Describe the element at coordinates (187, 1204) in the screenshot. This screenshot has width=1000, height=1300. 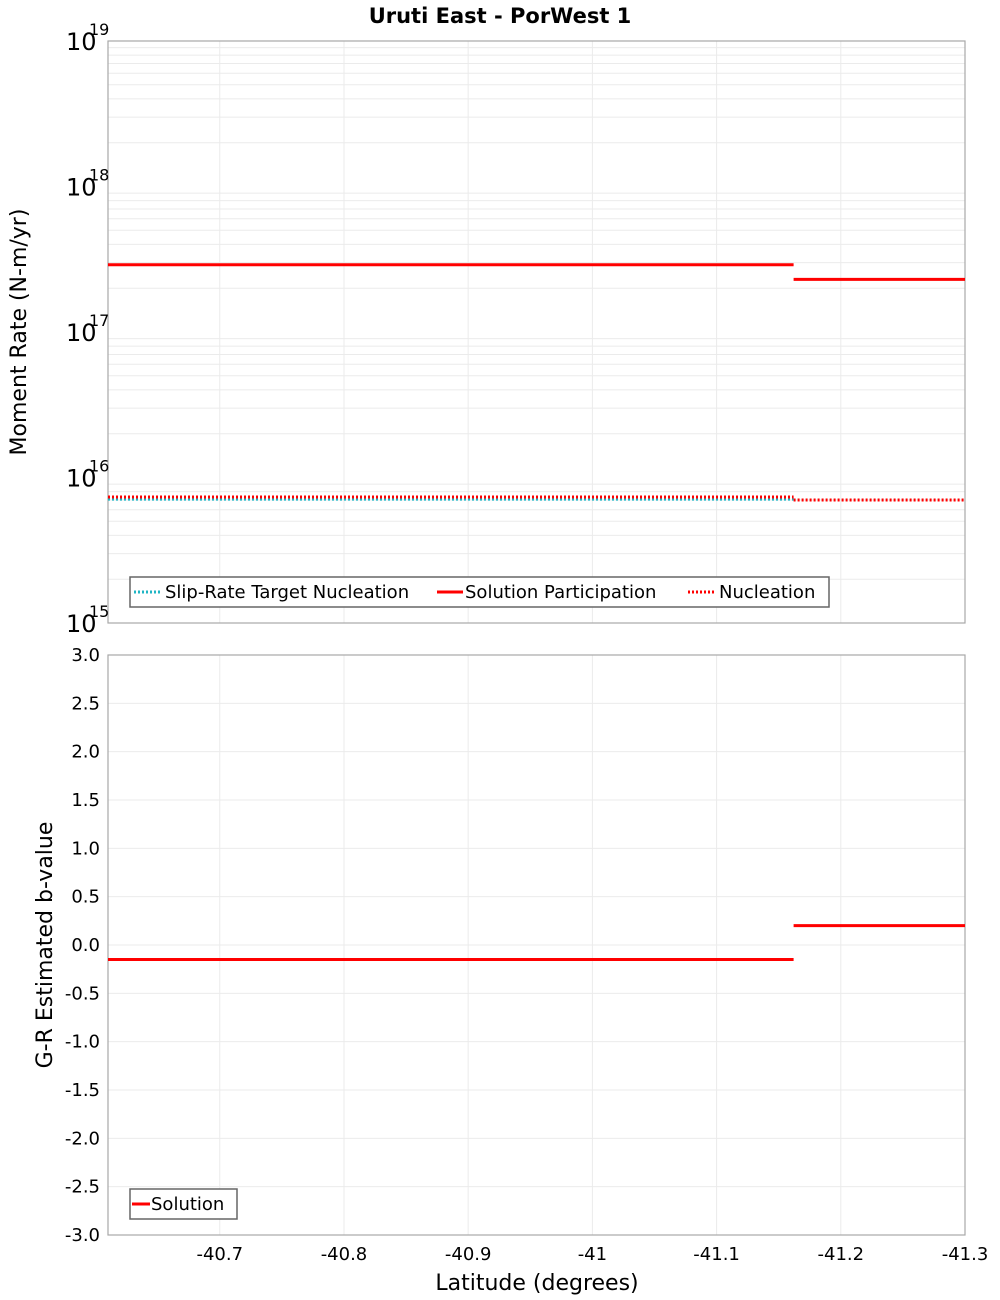
I see `svg-text: Solution` at that location.